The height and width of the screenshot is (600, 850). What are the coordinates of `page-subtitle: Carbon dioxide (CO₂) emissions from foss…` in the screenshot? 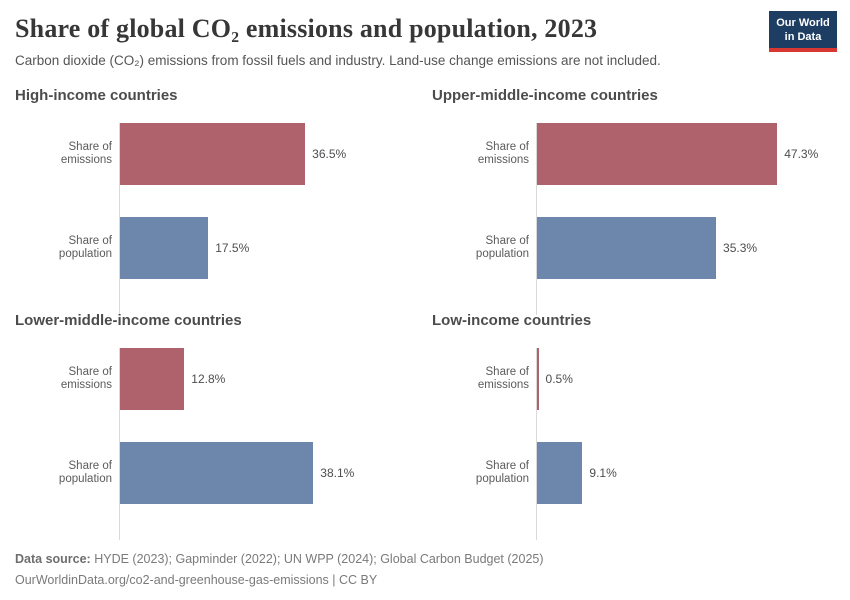 It's located at (338, 60).